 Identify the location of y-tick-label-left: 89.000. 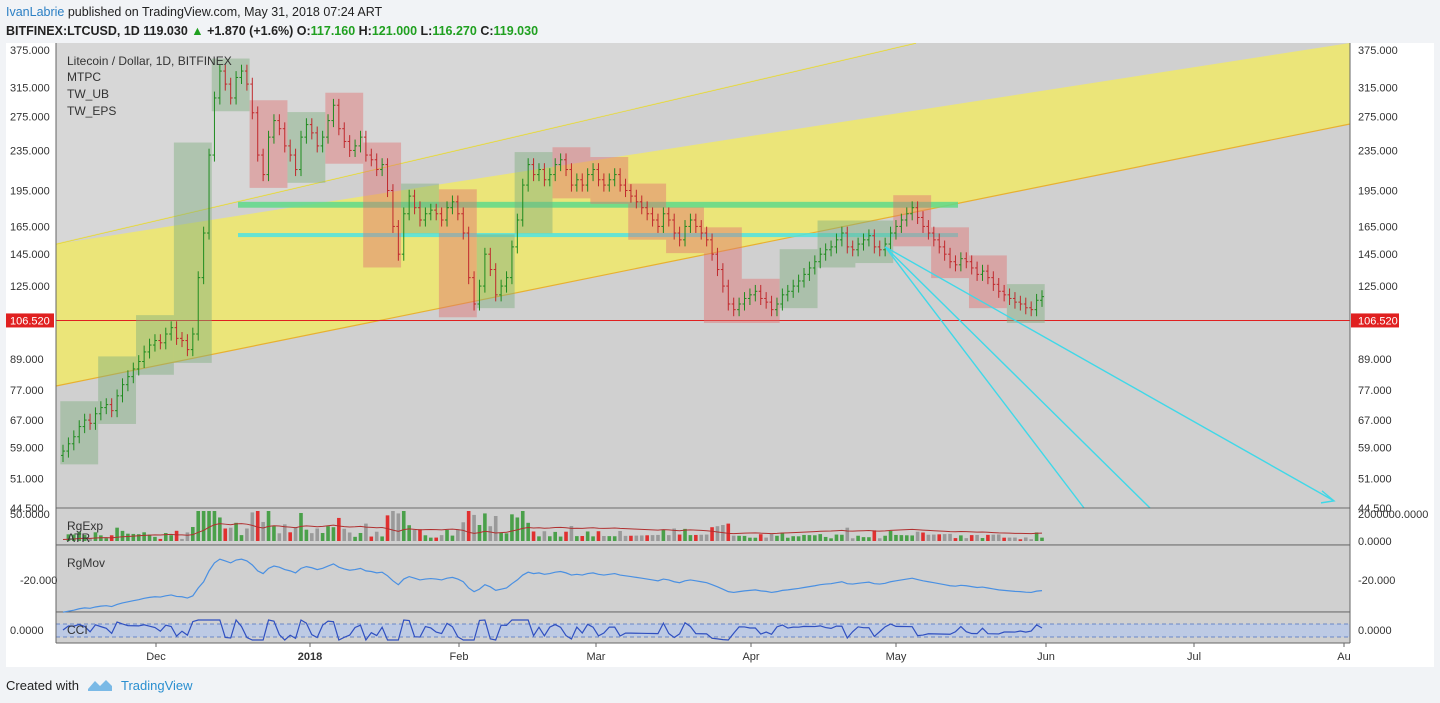
(27, 360).